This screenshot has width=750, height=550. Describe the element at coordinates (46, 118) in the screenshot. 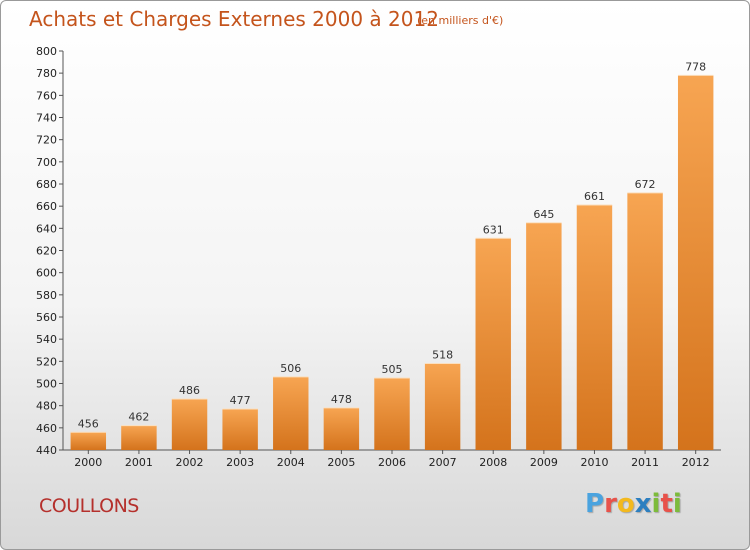

I see `y-tick-label: 740` at that location.